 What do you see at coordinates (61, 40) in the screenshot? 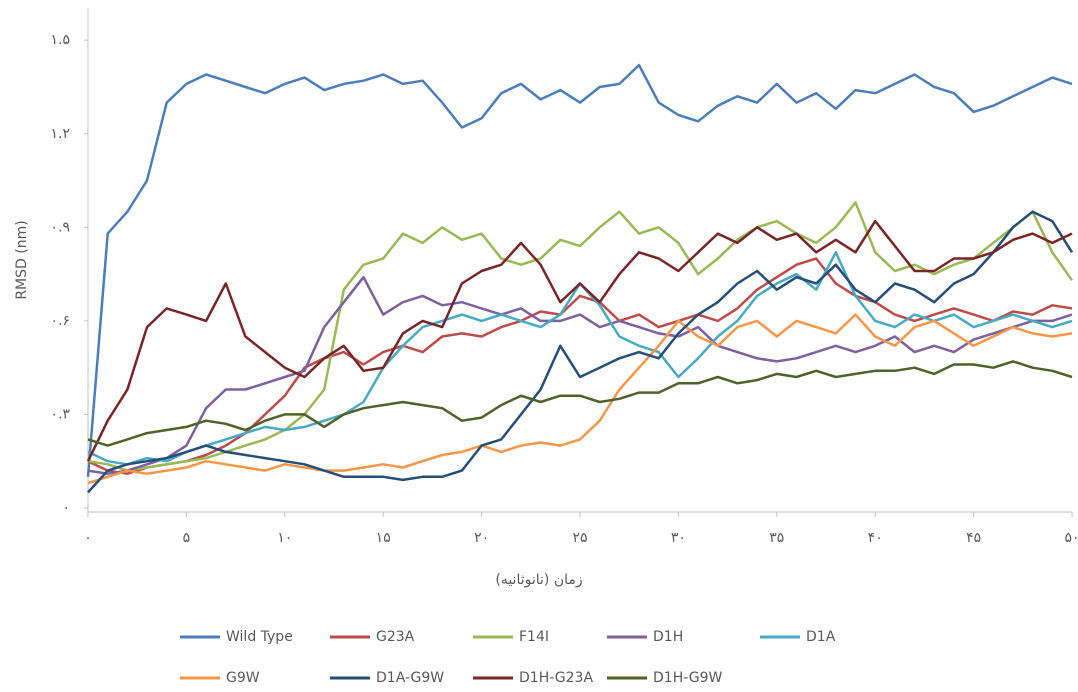
I see `y-tick-label: ۱.۵` at bounding box center [61, 40].